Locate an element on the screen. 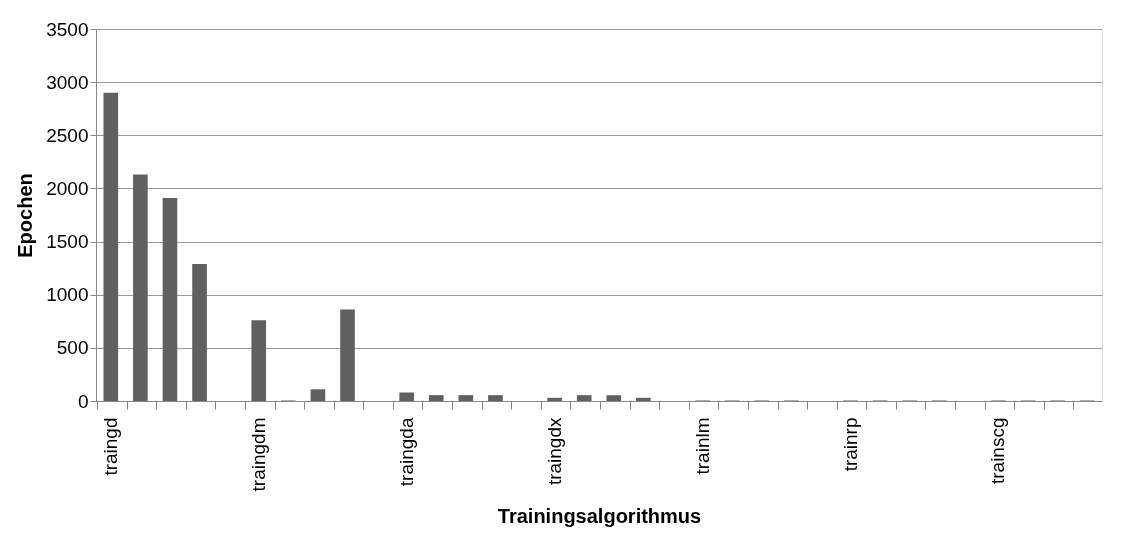 The height and width of the screenshot is (542, 1122). y-tick-label: 2500 is located at coordinates (67, 135).